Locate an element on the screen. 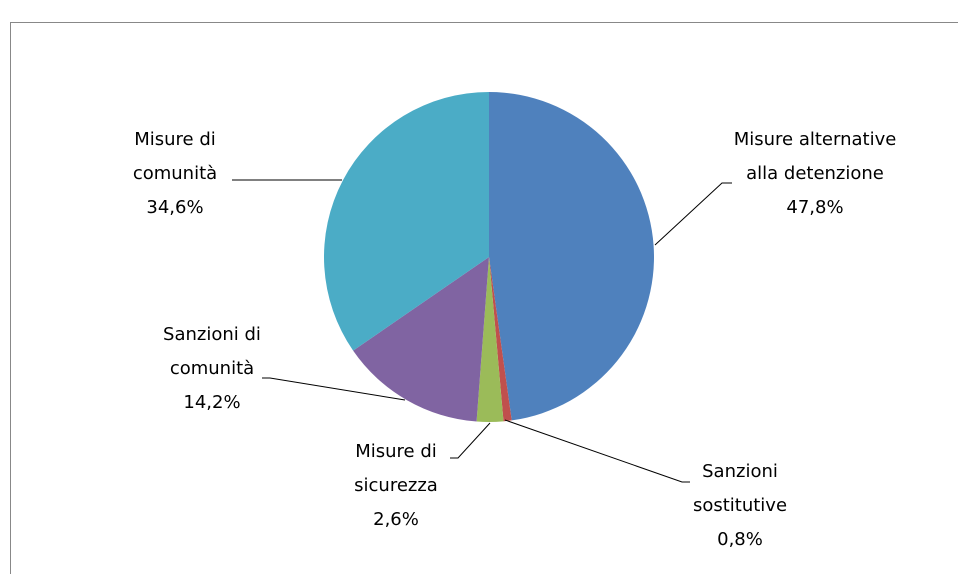  data-label: Misure alternative alla detenzione 47,8% is located at coordinates (815, 174).